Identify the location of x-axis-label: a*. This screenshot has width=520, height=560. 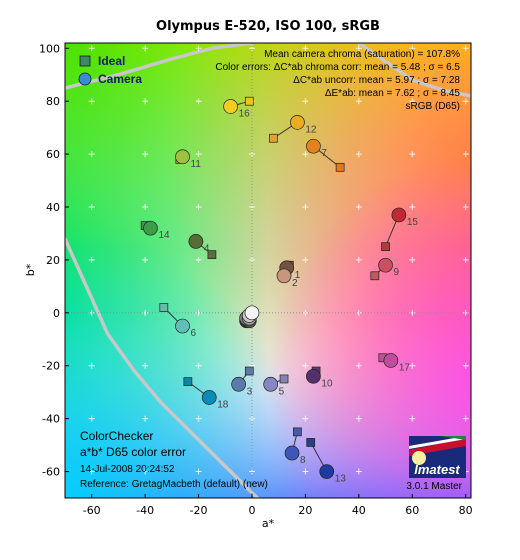
(268, 523).